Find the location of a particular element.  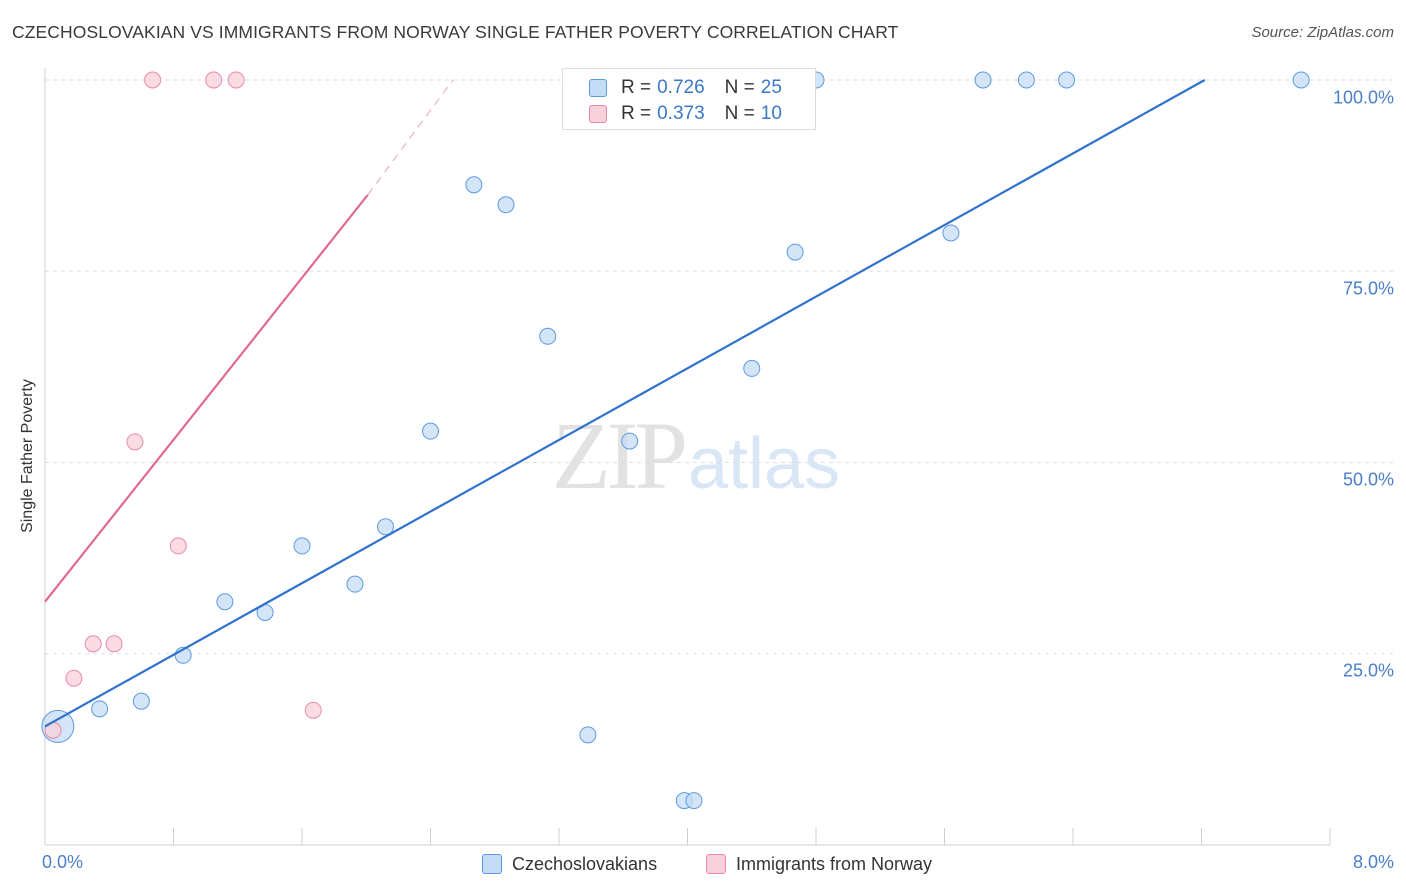

legend-n-value: 10 is located at coordinates (771, 113).